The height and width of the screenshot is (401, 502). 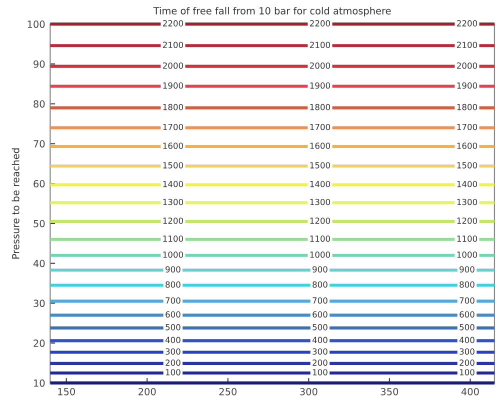 I want to click on y-tick-label: 10, so click(x=39, y=383).